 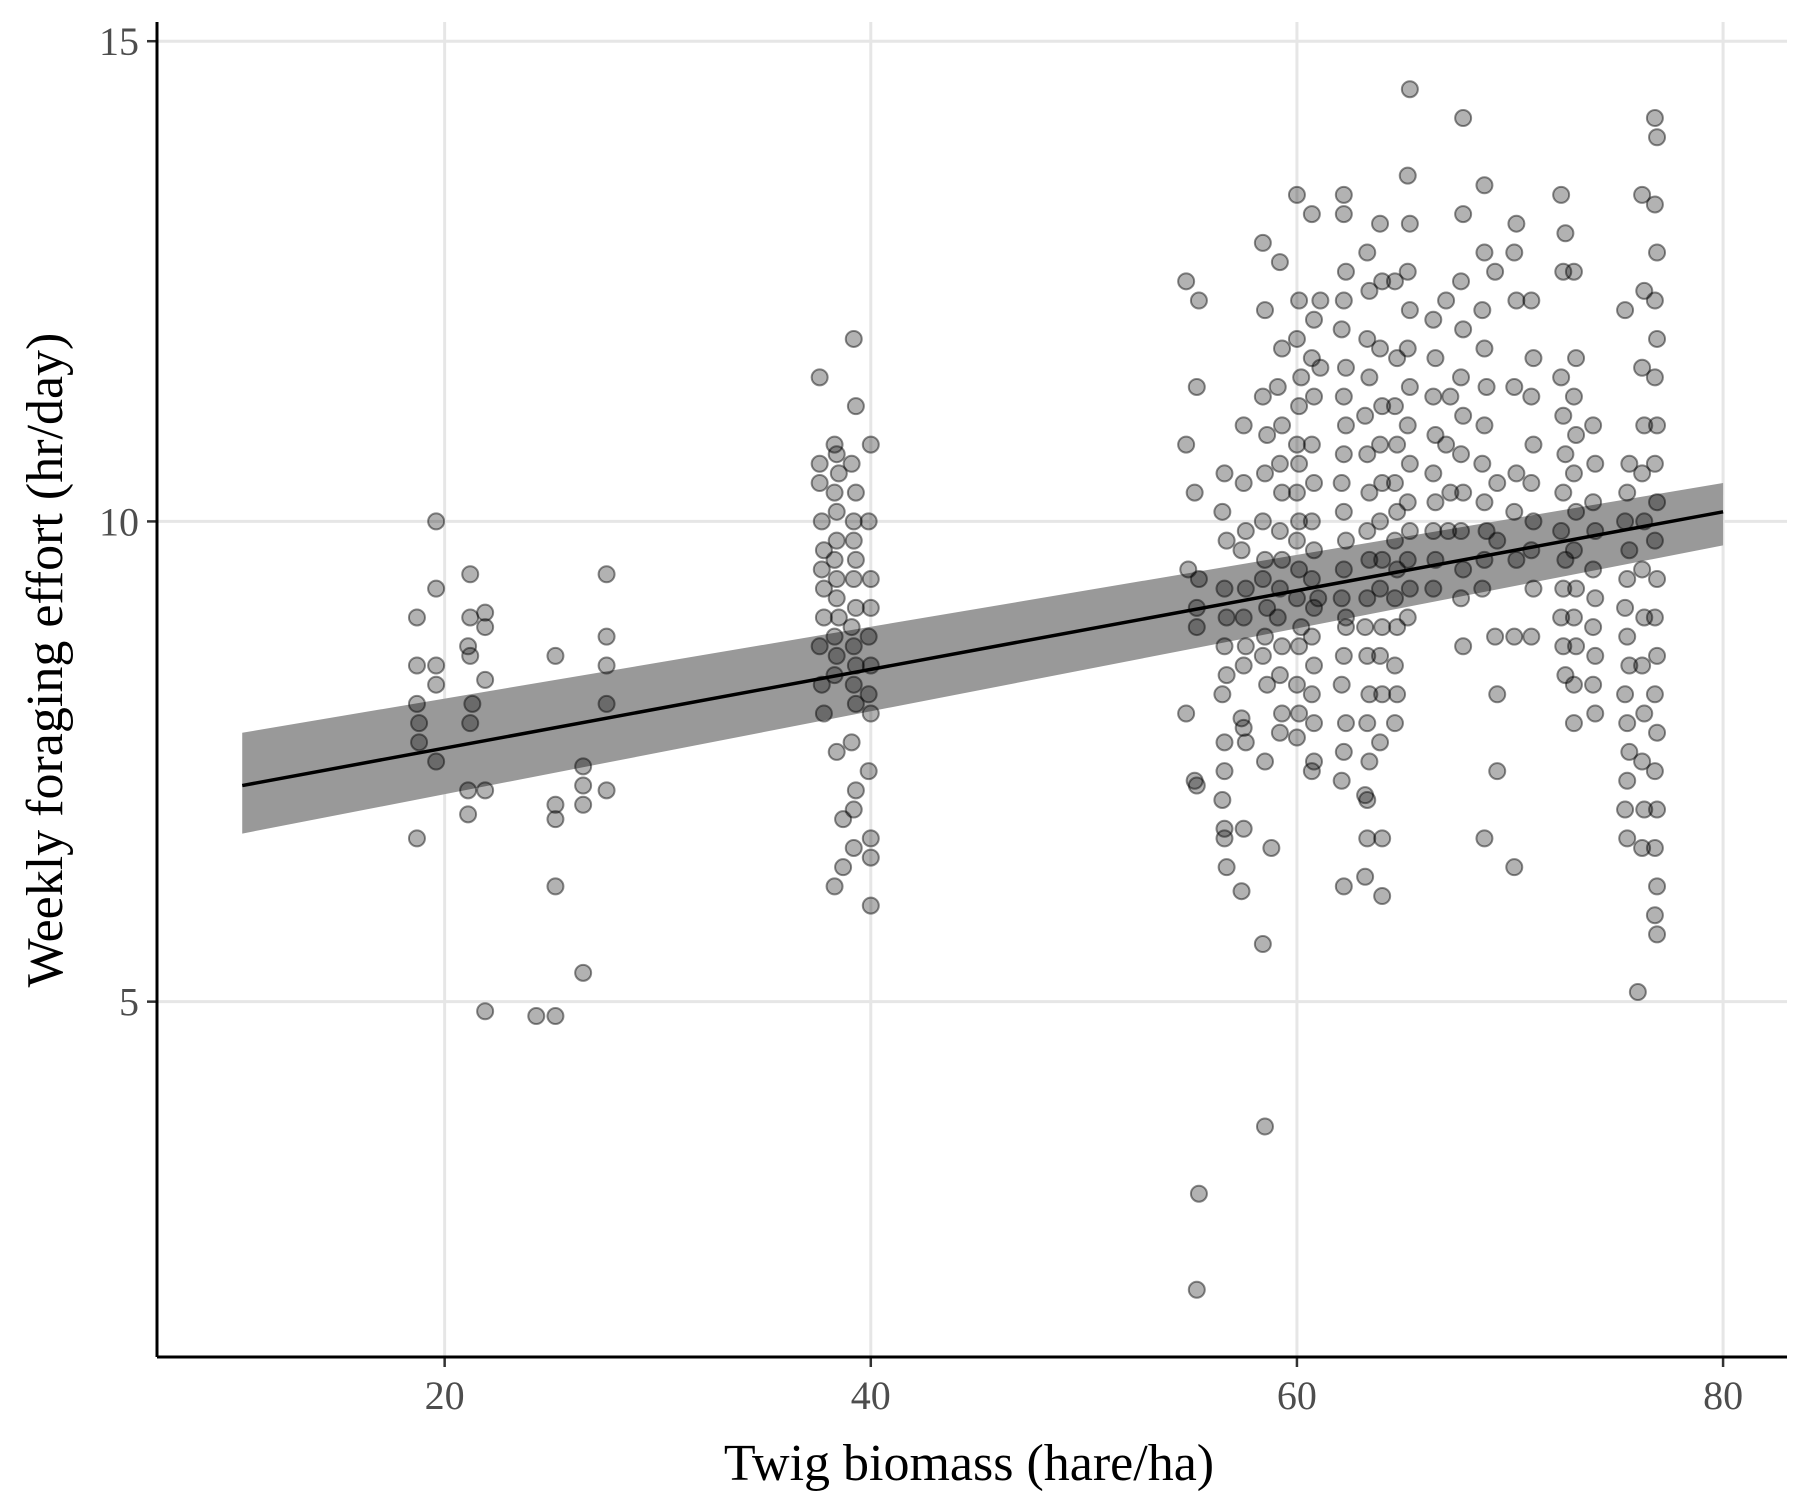 I want to click on x-axis-title: Twig biomass (hare/ha), so click(x=969, y=1463).